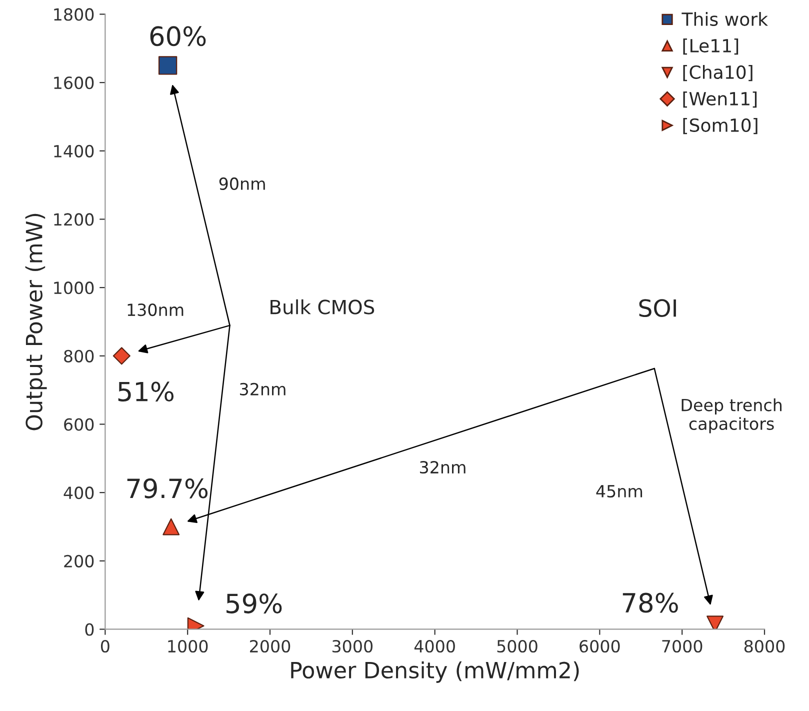 This screenshot has width=809, height=711. I want to click on y-tick-label: 800, so click(79, 356).